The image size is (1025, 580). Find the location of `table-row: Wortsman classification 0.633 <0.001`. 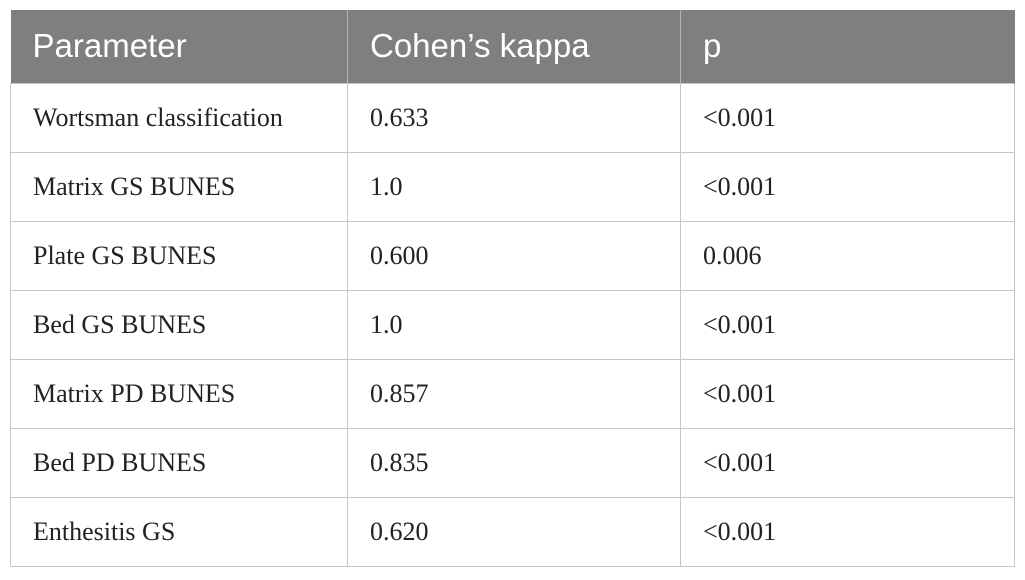

table-row: Wortsman classification 0.633 <0.001 is located at coordinates (512, 117).